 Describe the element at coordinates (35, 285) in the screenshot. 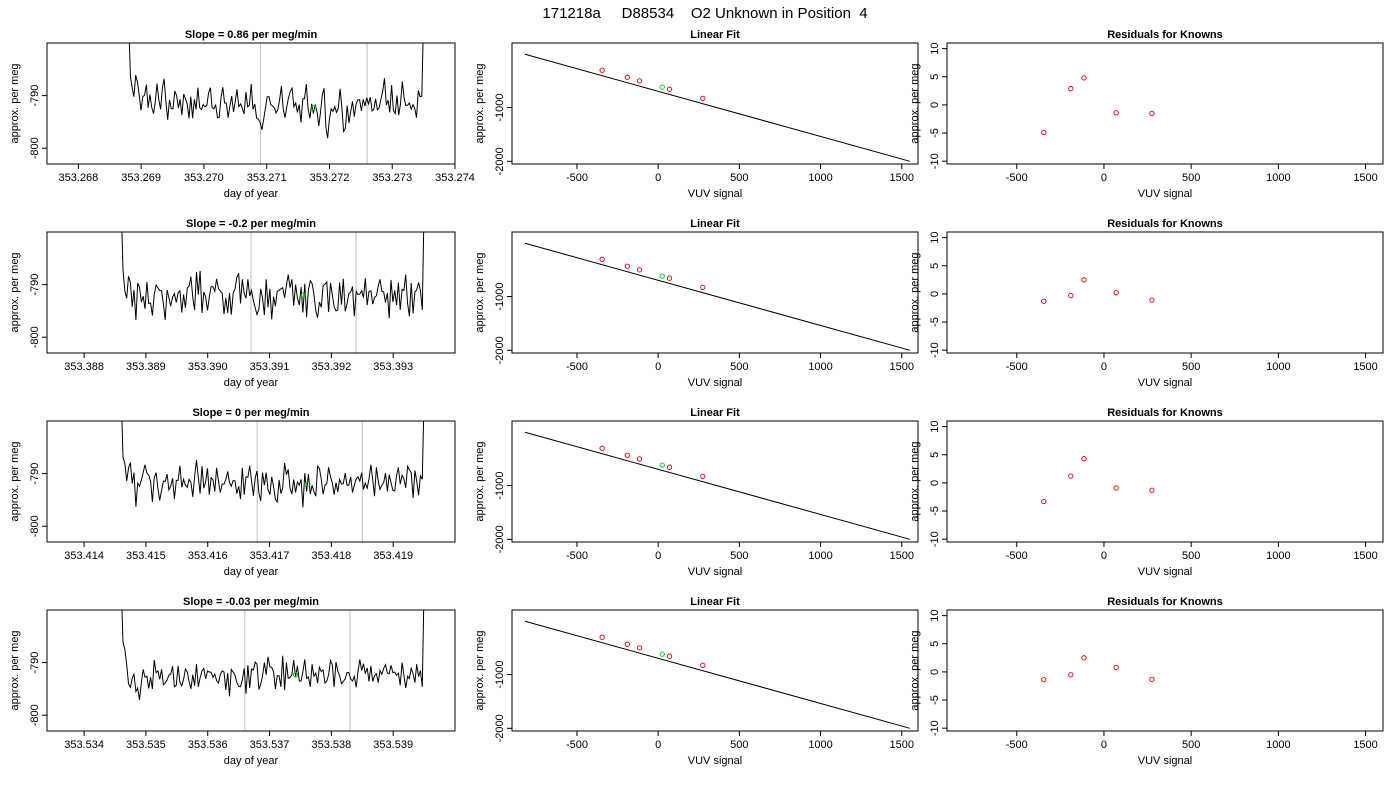

I see `y-tick-label: -790` at that location.